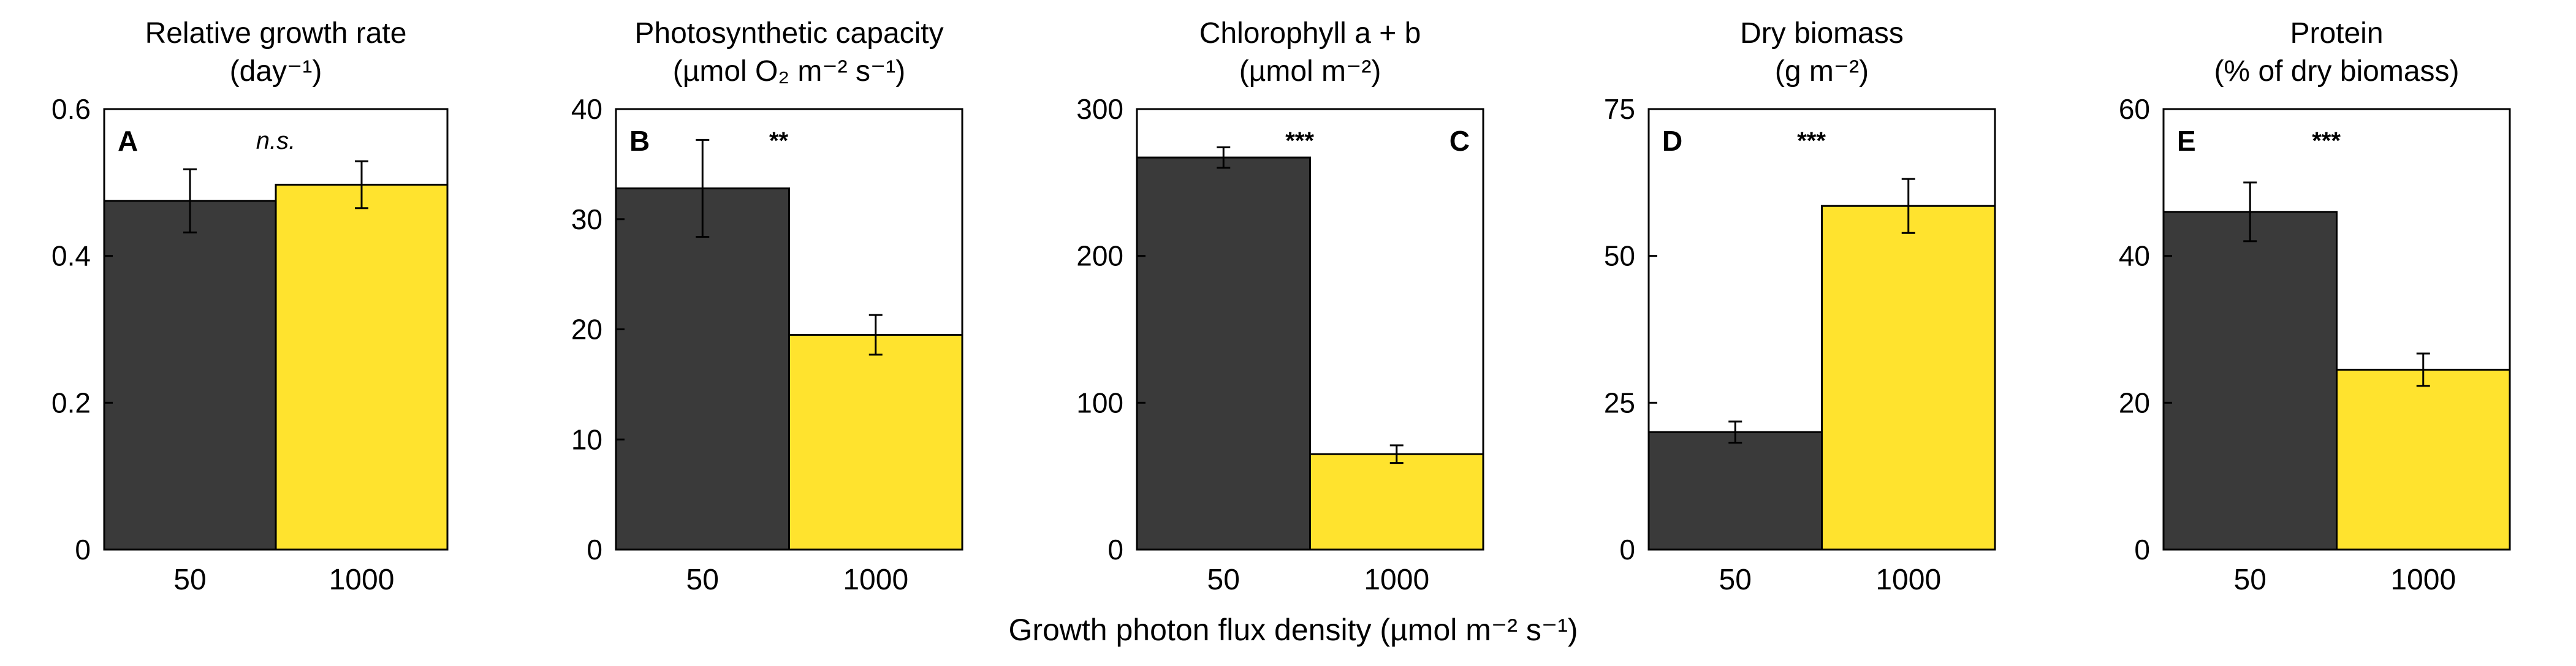 The image size is (2576, 666). What do you see at coordinates (1619, 402) in the screenshot?
I see `y-tick-label: 25` at bounding box center [1619, 402].